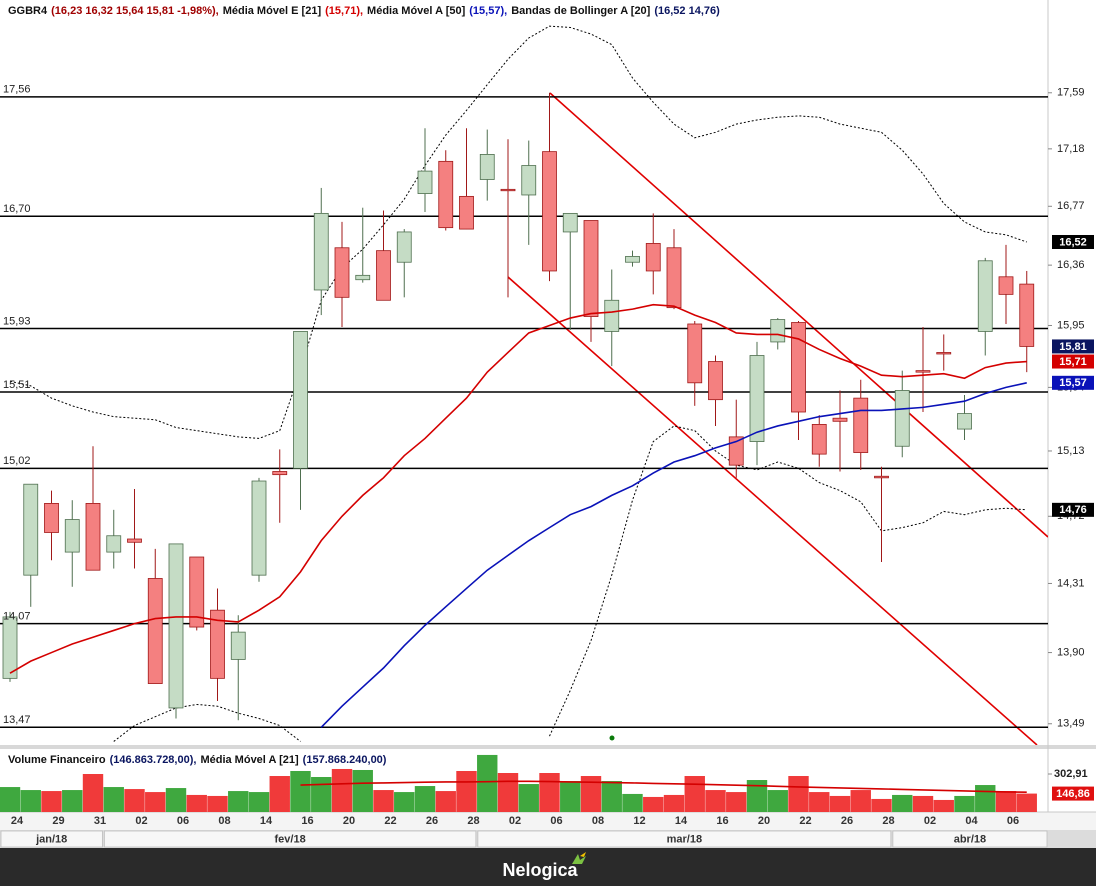 Image resolution: width=1096 pixels, height=886 pixels. I want to click on legend-item: (146.863.728,00),, so click(153, 760).